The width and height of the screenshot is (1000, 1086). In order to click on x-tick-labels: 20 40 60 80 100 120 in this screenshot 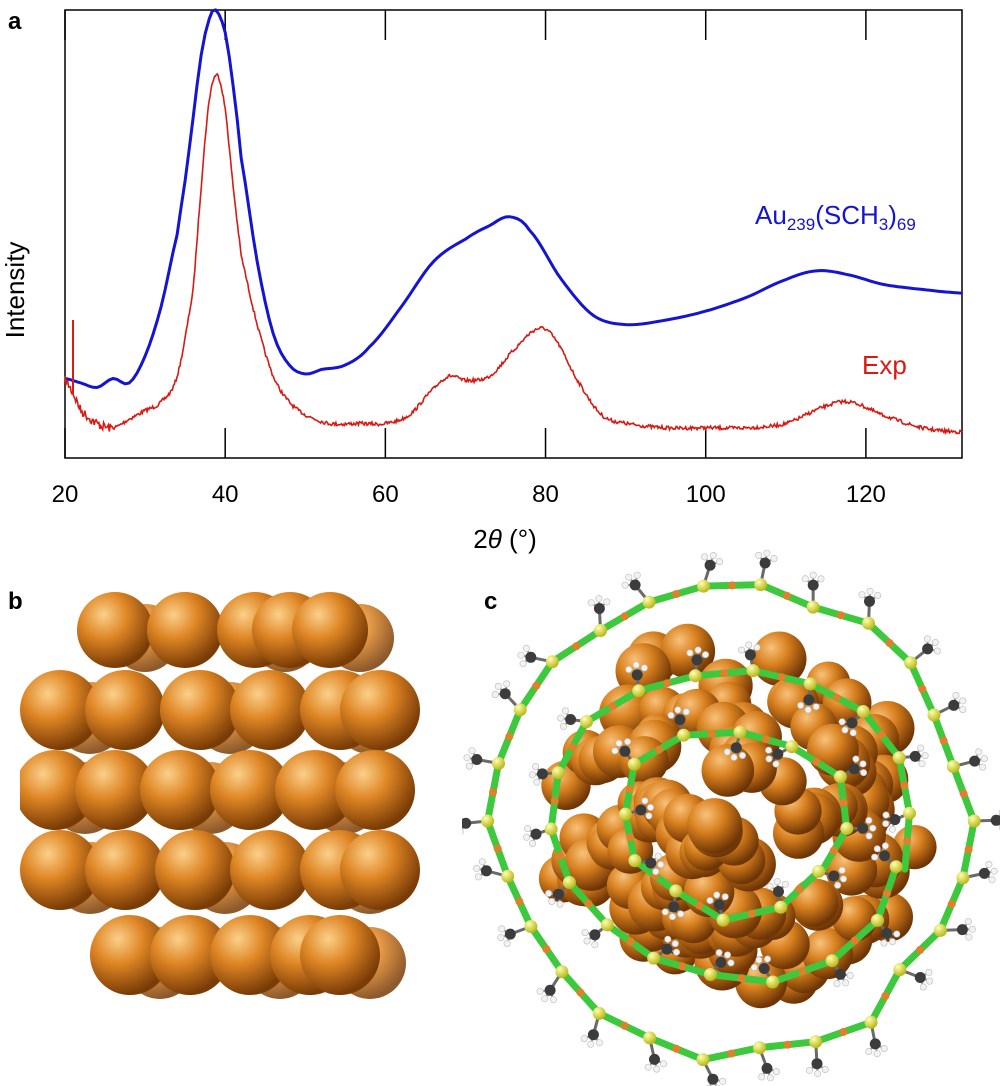, I will do `click(469, 494)`.